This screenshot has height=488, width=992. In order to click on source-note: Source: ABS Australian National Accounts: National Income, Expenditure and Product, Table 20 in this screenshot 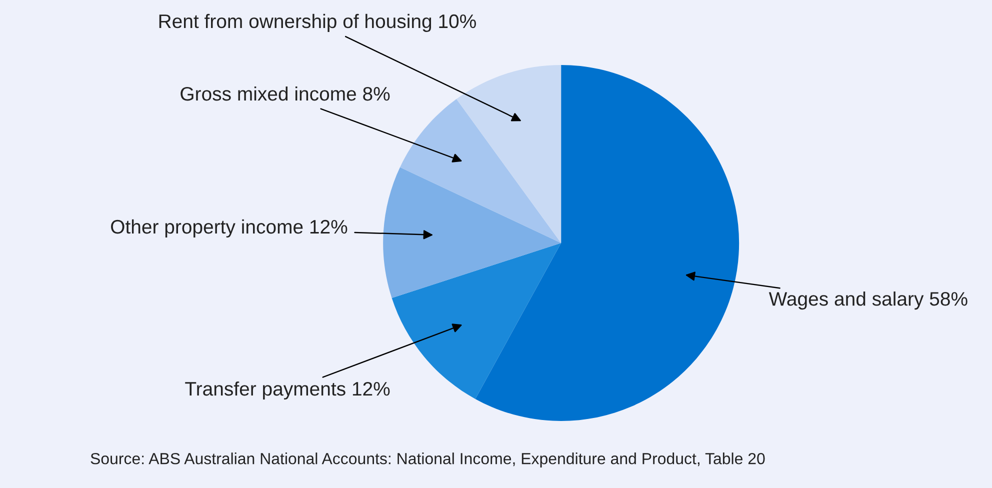, I will do `click(427, 460)`.